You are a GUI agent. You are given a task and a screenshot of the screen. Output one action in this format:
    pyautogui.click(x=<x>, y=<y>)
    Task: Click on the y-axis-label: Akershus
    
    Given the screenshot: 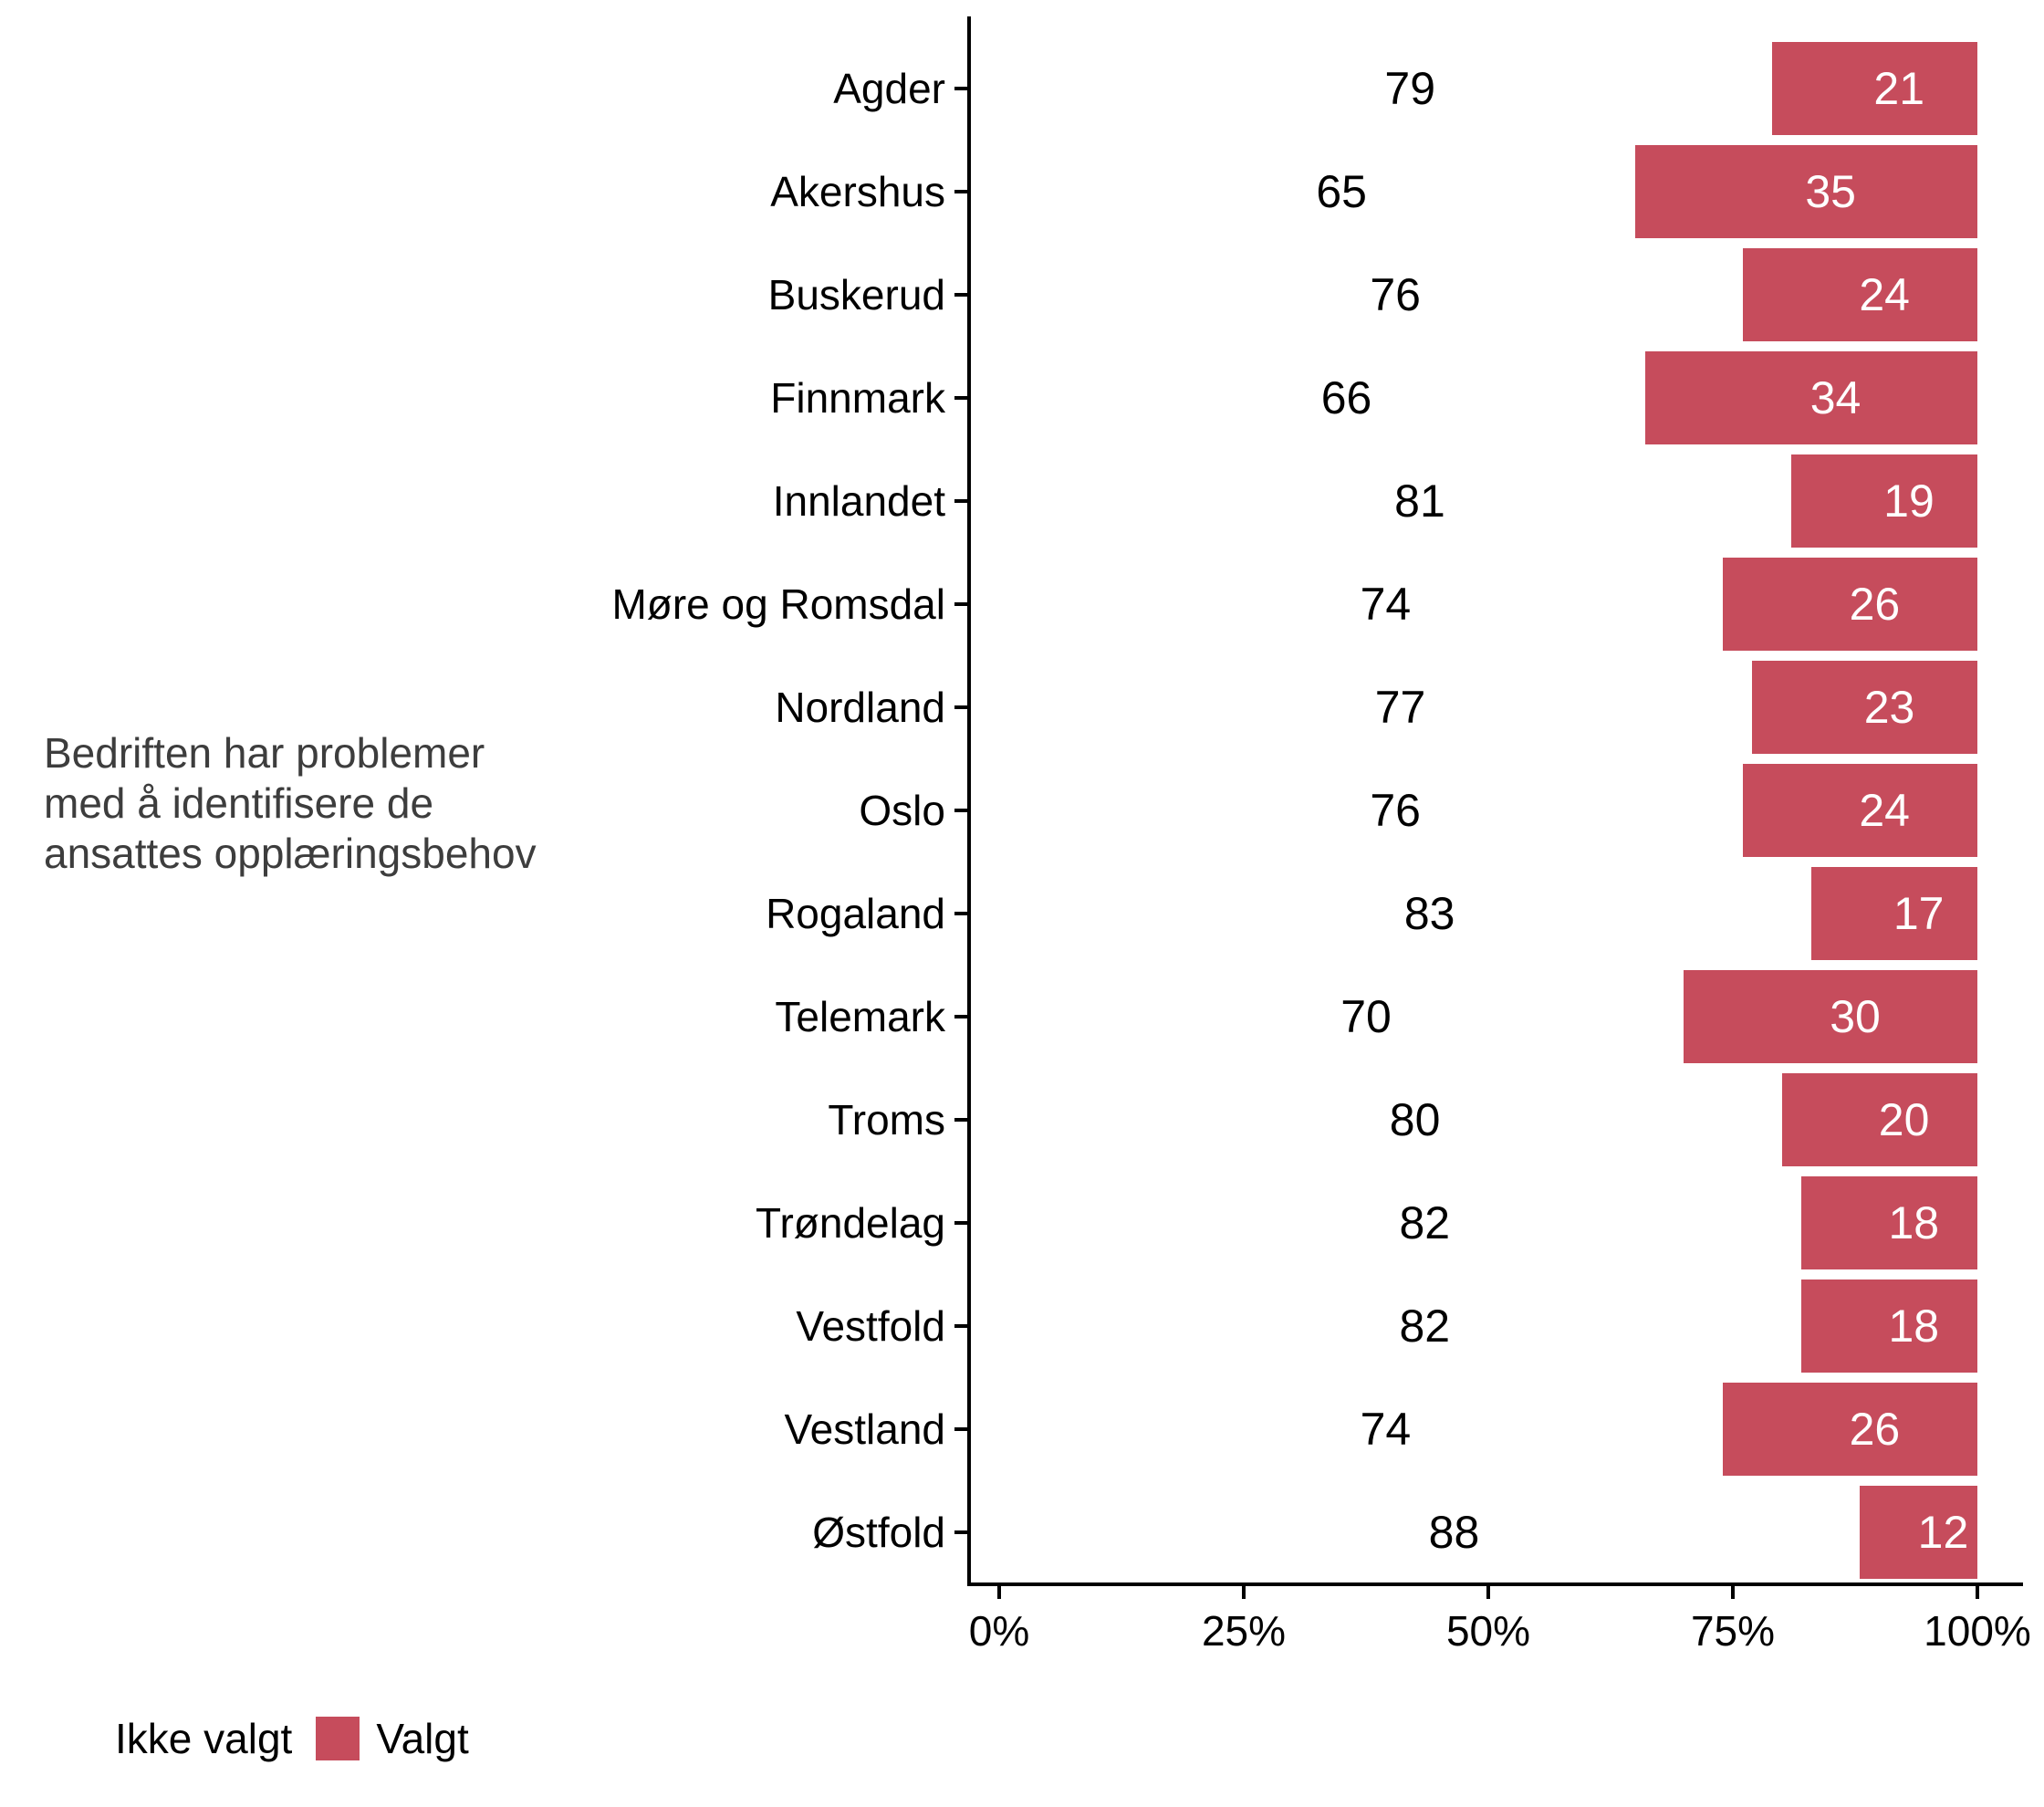 What is the action you would take?
    pyautogui.click(x=857, y=192)
    